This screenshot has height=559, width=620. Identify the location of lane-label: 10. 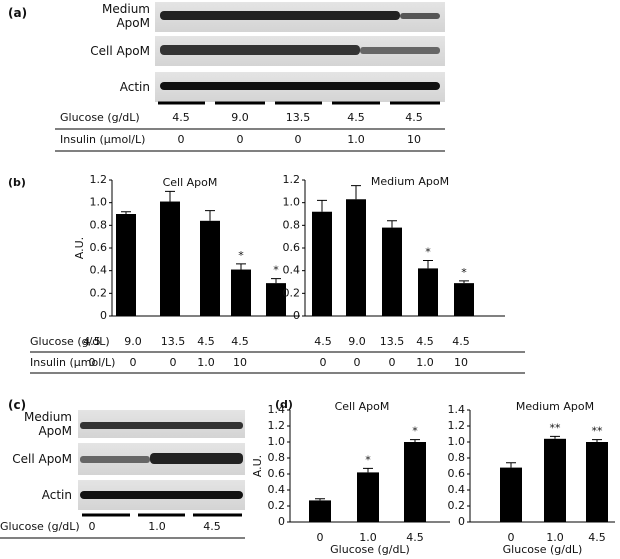
(414, 139).